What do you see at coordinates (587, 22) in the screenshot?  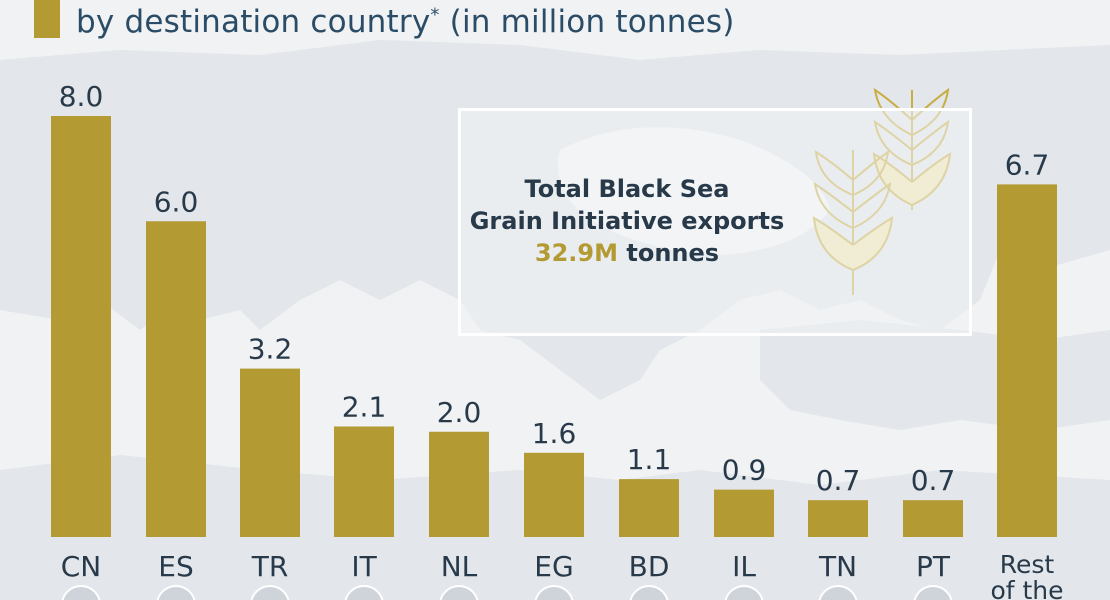 I see `subtitle-unit: (in million tonnes)` at bounding box center [587, 22].